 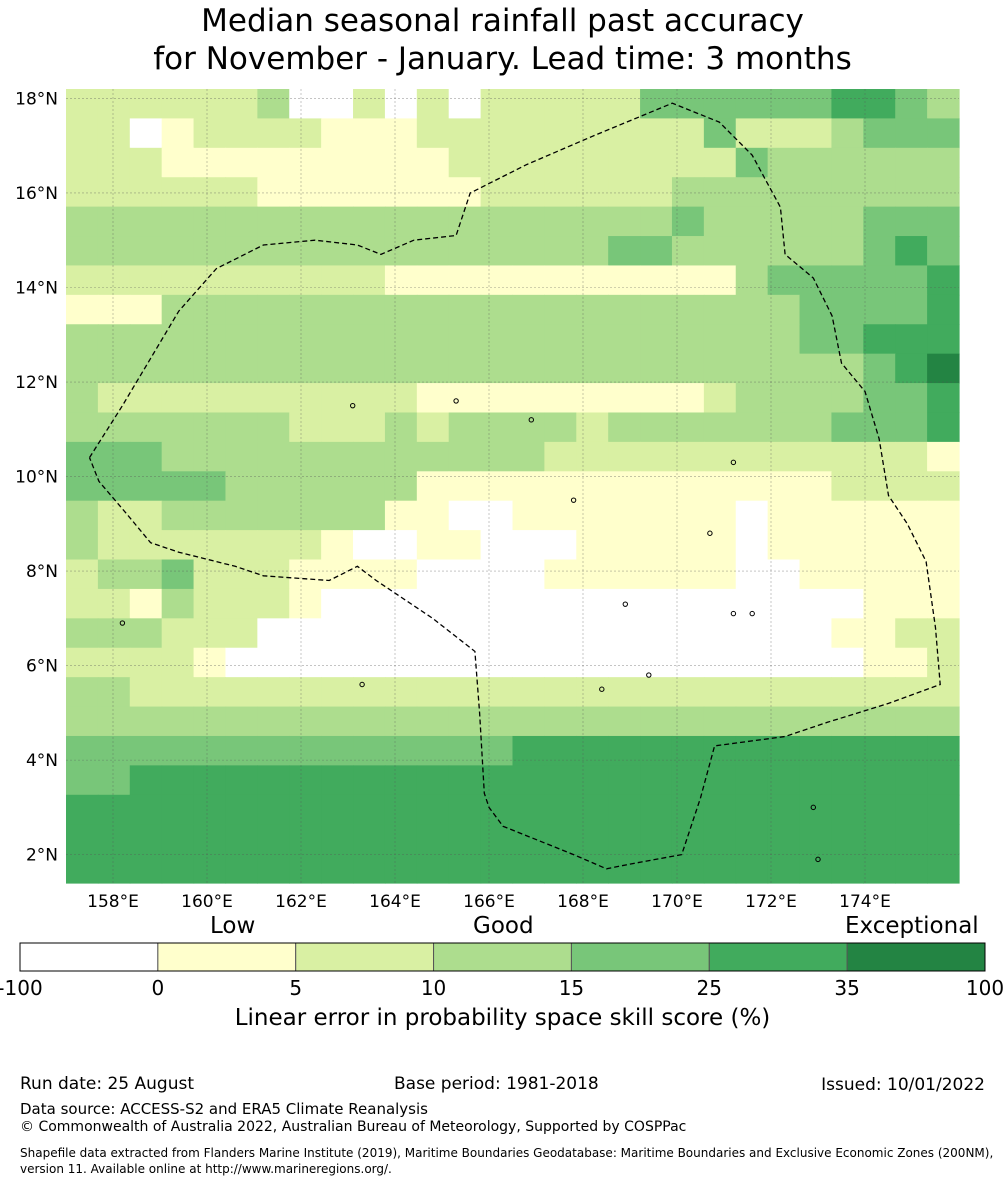 I want to click on colorbar-tick-label: 10, so click(x=433, y=988).